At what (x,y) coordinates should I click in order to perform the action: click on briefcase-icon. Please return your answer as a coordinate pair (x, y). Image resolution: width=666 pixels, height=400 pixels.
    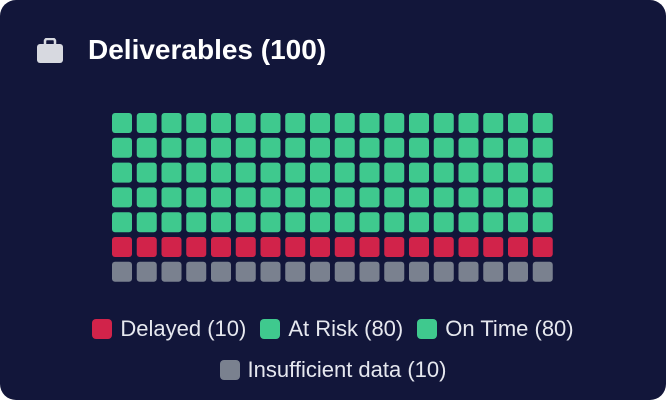
    Looking at the image, I should click on (50, 50).